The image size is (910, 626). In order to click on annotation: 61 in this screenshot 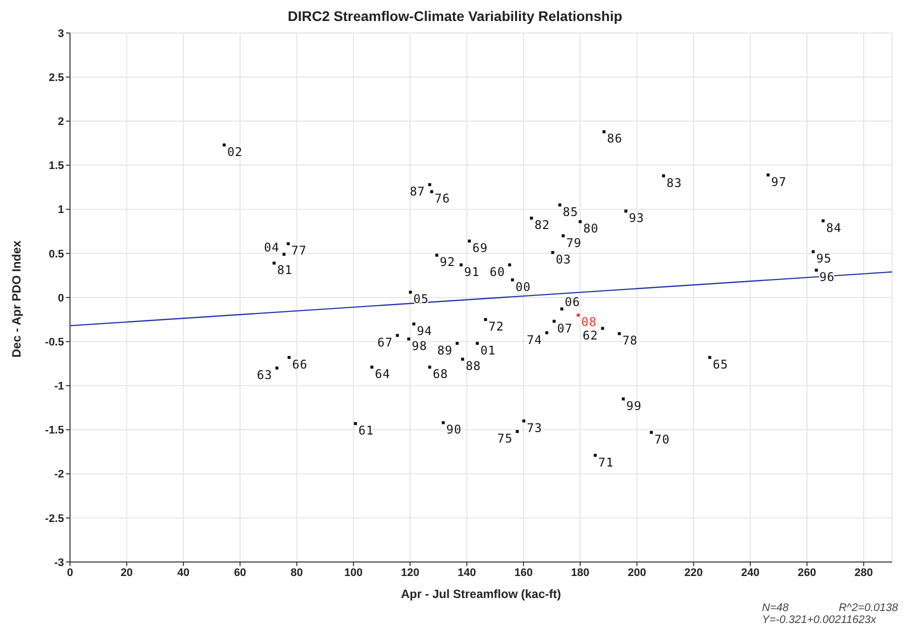, I will do `click(366, 431)`.